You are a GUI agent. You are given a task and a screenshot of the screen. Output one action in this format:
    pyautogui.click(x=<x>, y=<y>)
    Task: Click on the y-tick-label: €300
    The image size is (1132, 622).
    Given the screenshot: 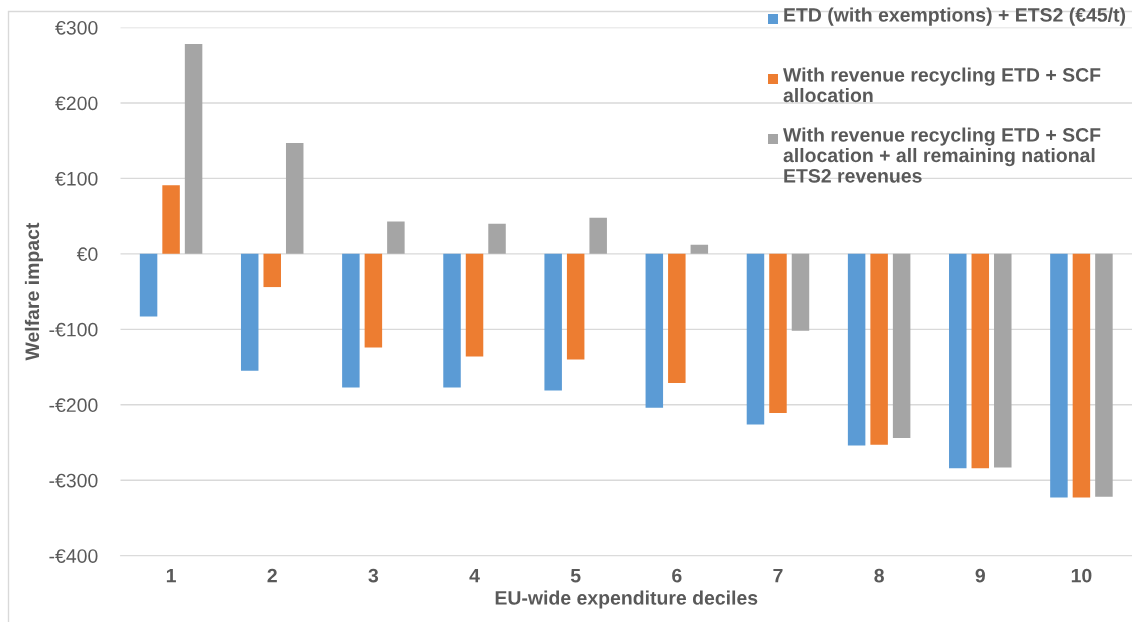 What is the action you would take?
    pyautogui.click(x=76, y=27)
    